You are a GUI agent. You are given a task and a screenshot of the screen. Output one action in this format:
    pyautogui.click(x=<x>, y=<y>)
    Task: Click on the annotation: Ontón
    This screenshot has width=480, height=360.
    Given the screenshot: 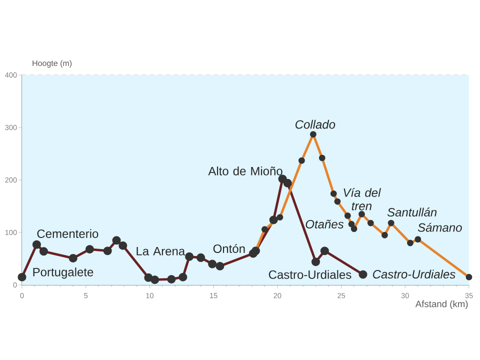 What is the action you would take?
    pyautogui.click(x=229, y=248)
    